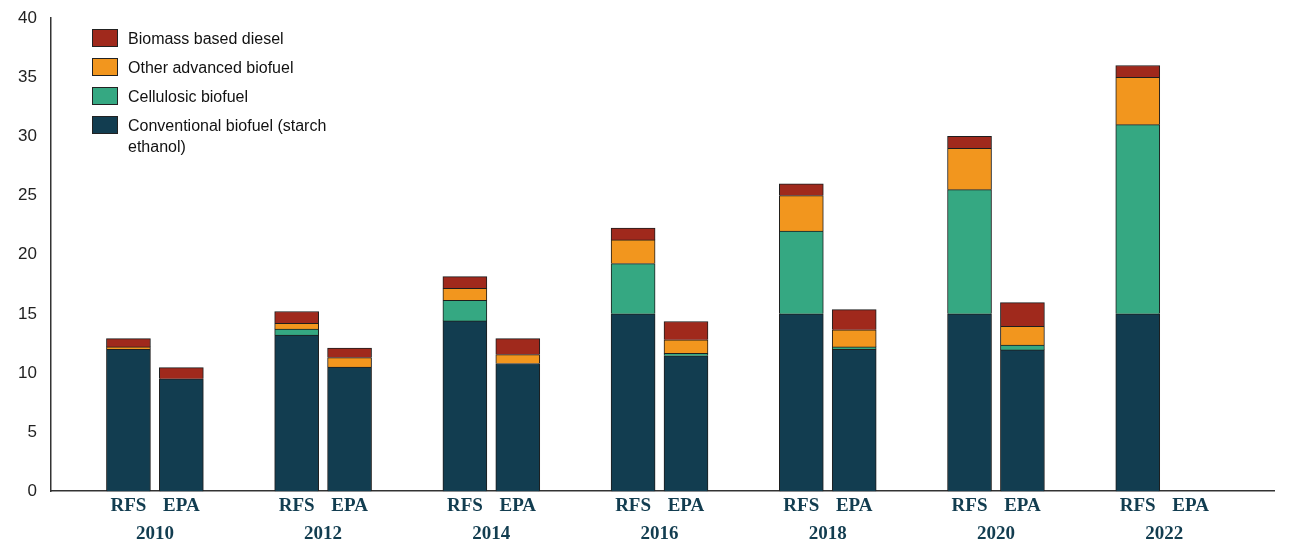 This screenshot has width=1314, height=544. What do you see at coordinates (154, 532) in the screenshot?
I see `text: 2010` at bounding box center [154, 532].